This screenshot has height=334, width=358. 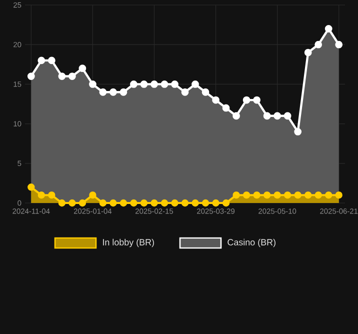 I want to click on legend-label: Casino (BR), so click(x=252, y=243).